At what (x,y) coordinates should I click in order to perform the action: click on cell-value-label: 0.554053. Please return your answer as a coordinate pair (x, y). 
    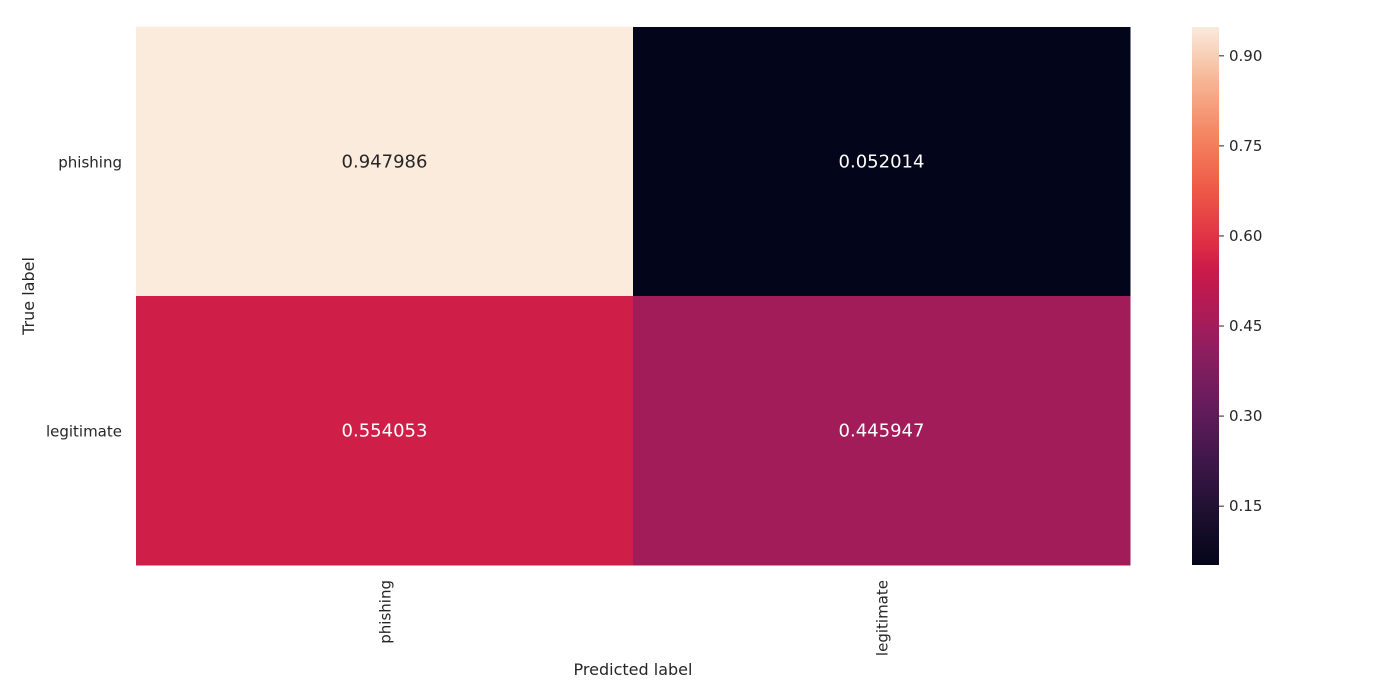
    Looking at the image, I should click on (385, 431).